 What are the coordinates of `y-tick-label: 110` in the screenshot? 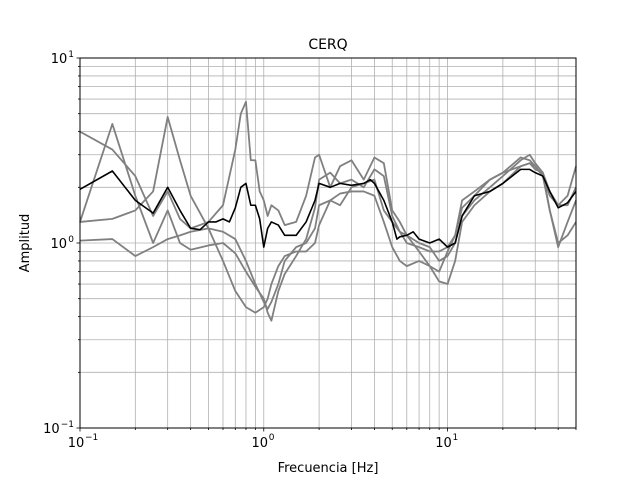 It's located at (62, 58).